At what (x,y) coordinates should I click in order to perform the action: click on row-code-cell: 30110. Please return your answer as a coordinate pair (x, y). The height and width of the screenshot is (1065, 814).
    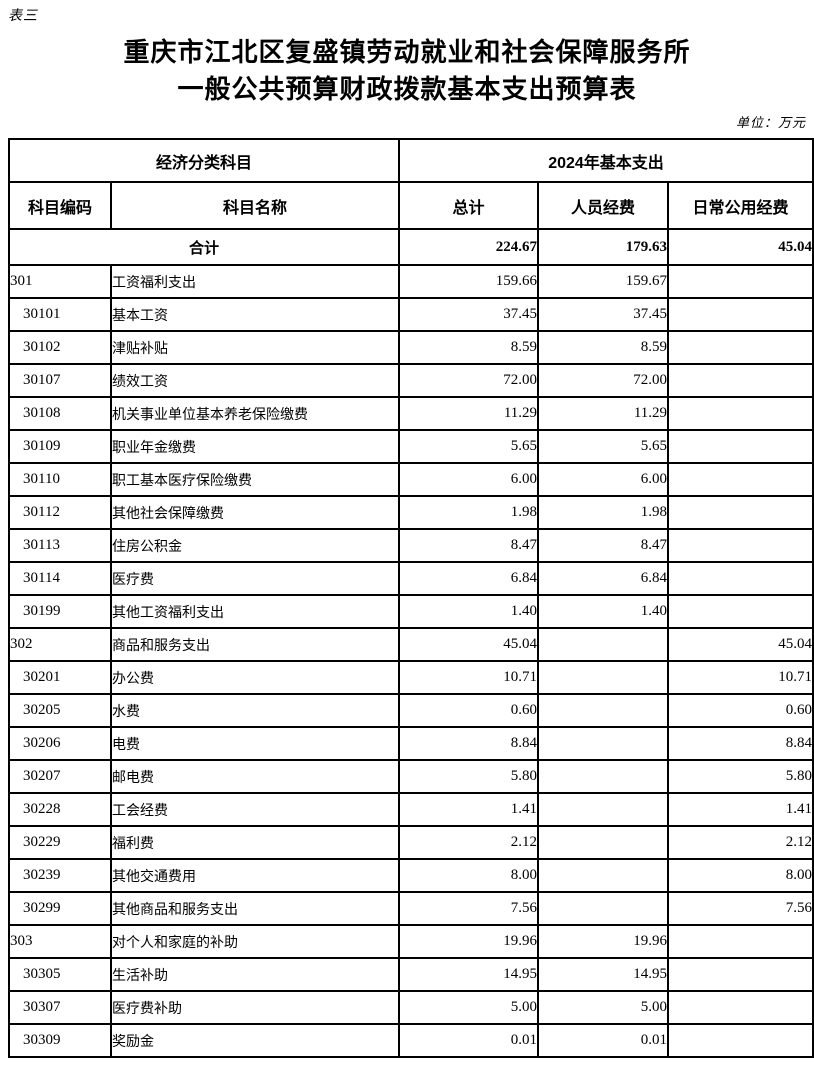
    Looking at the image, I should click on (60, 479).